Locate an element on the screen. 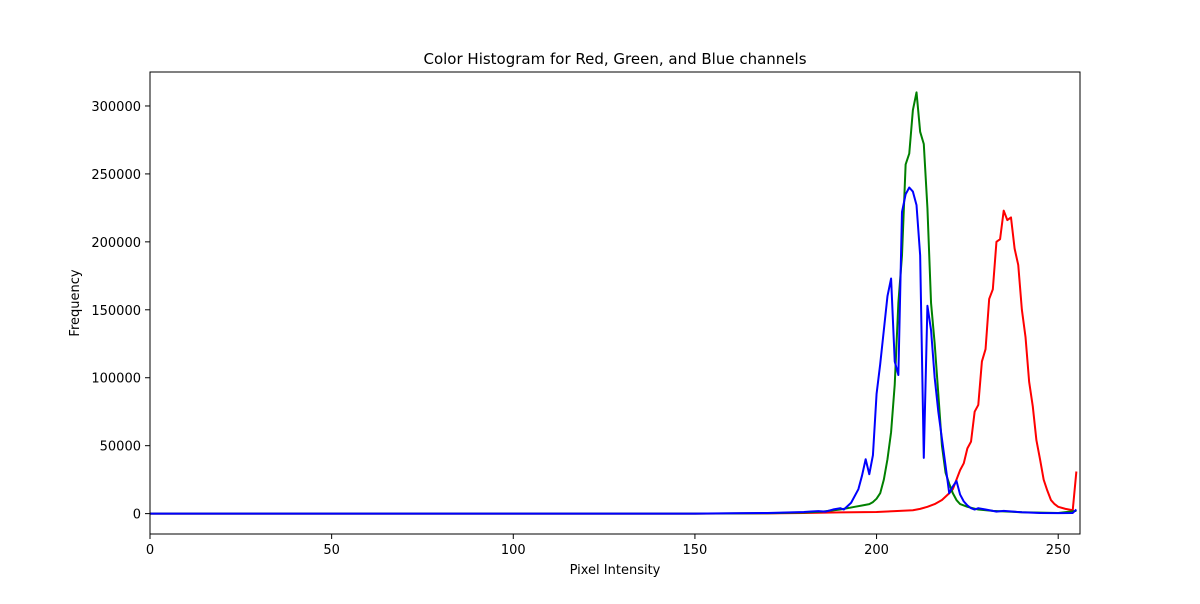  y-tick-label: 50000 is located at coordinates (120, 447).